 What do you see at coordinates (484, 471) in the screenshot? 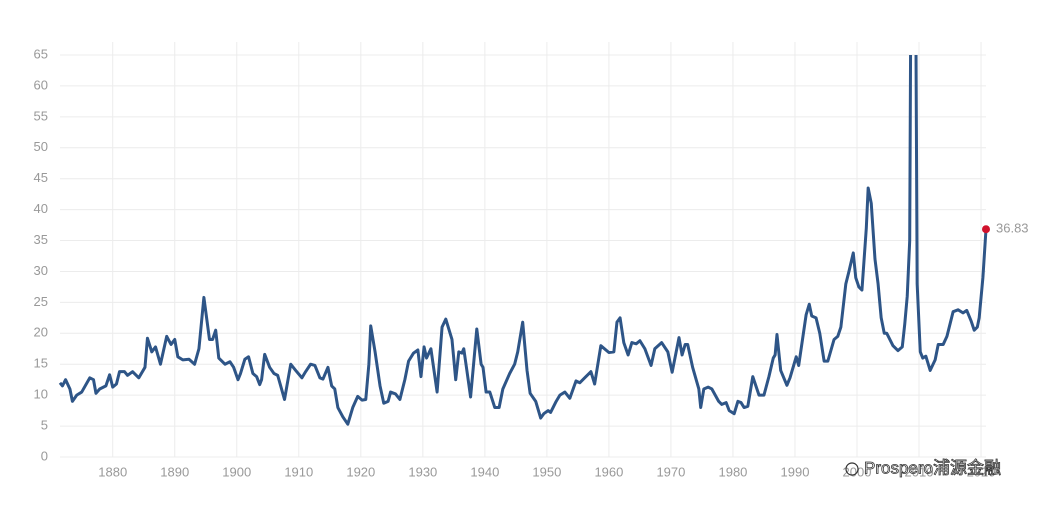
I see `x-tick-label: 1940` at bounding box center [484, 471].